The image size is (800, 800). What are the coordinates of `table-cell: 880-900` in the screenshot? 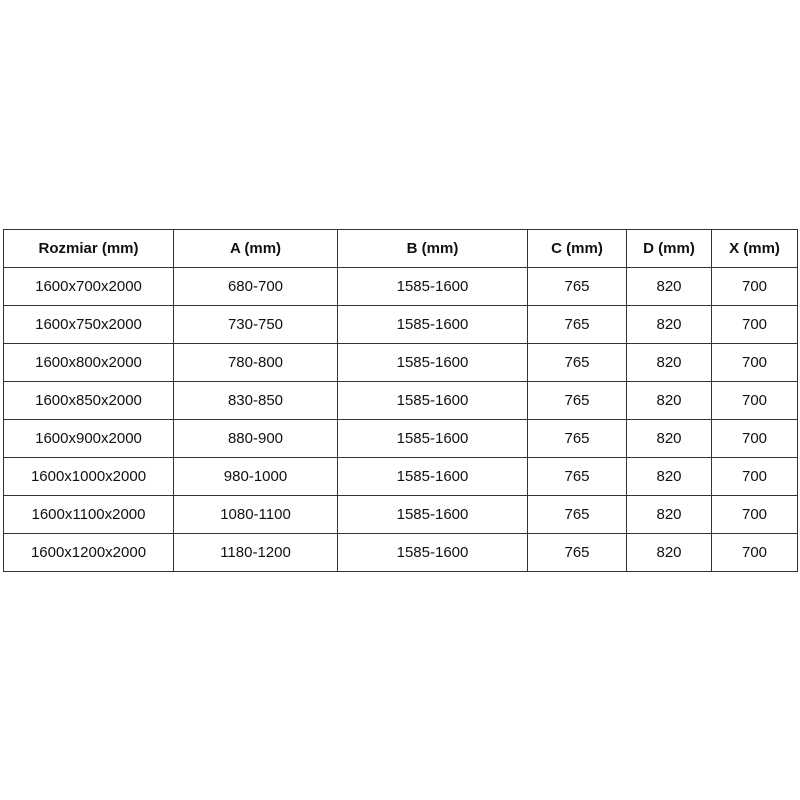 It's located at (255, 438).